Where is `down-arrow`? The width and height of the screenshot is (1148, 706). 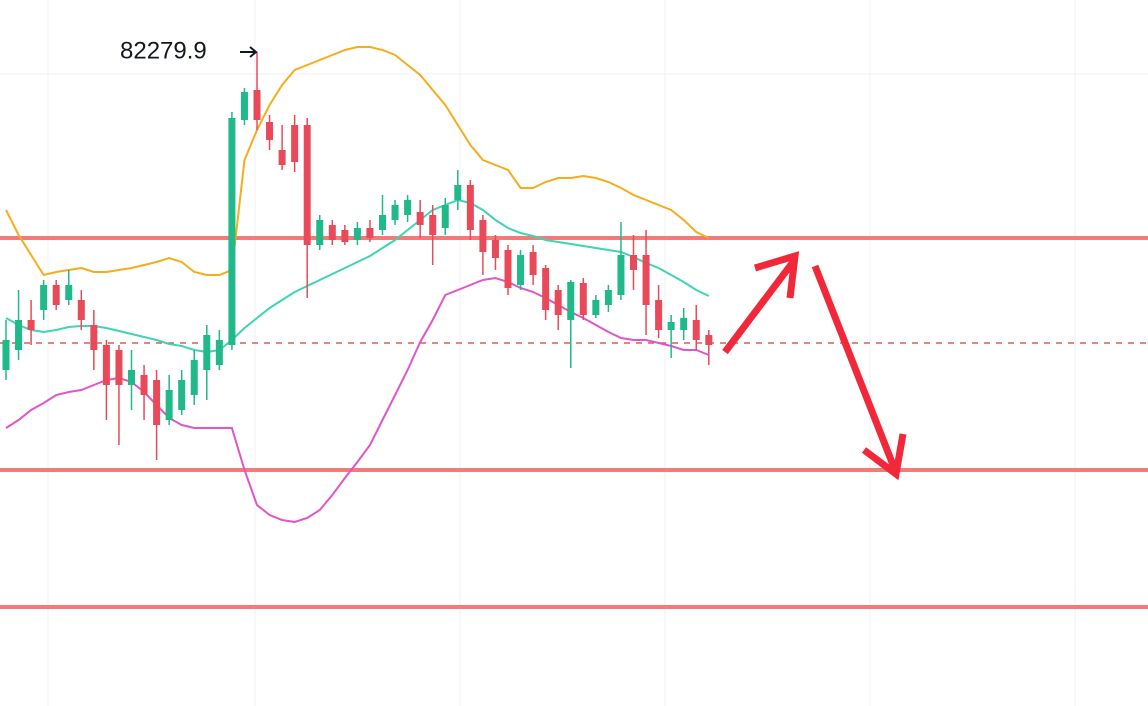
down-arrow is located at coordinates (859, 372).